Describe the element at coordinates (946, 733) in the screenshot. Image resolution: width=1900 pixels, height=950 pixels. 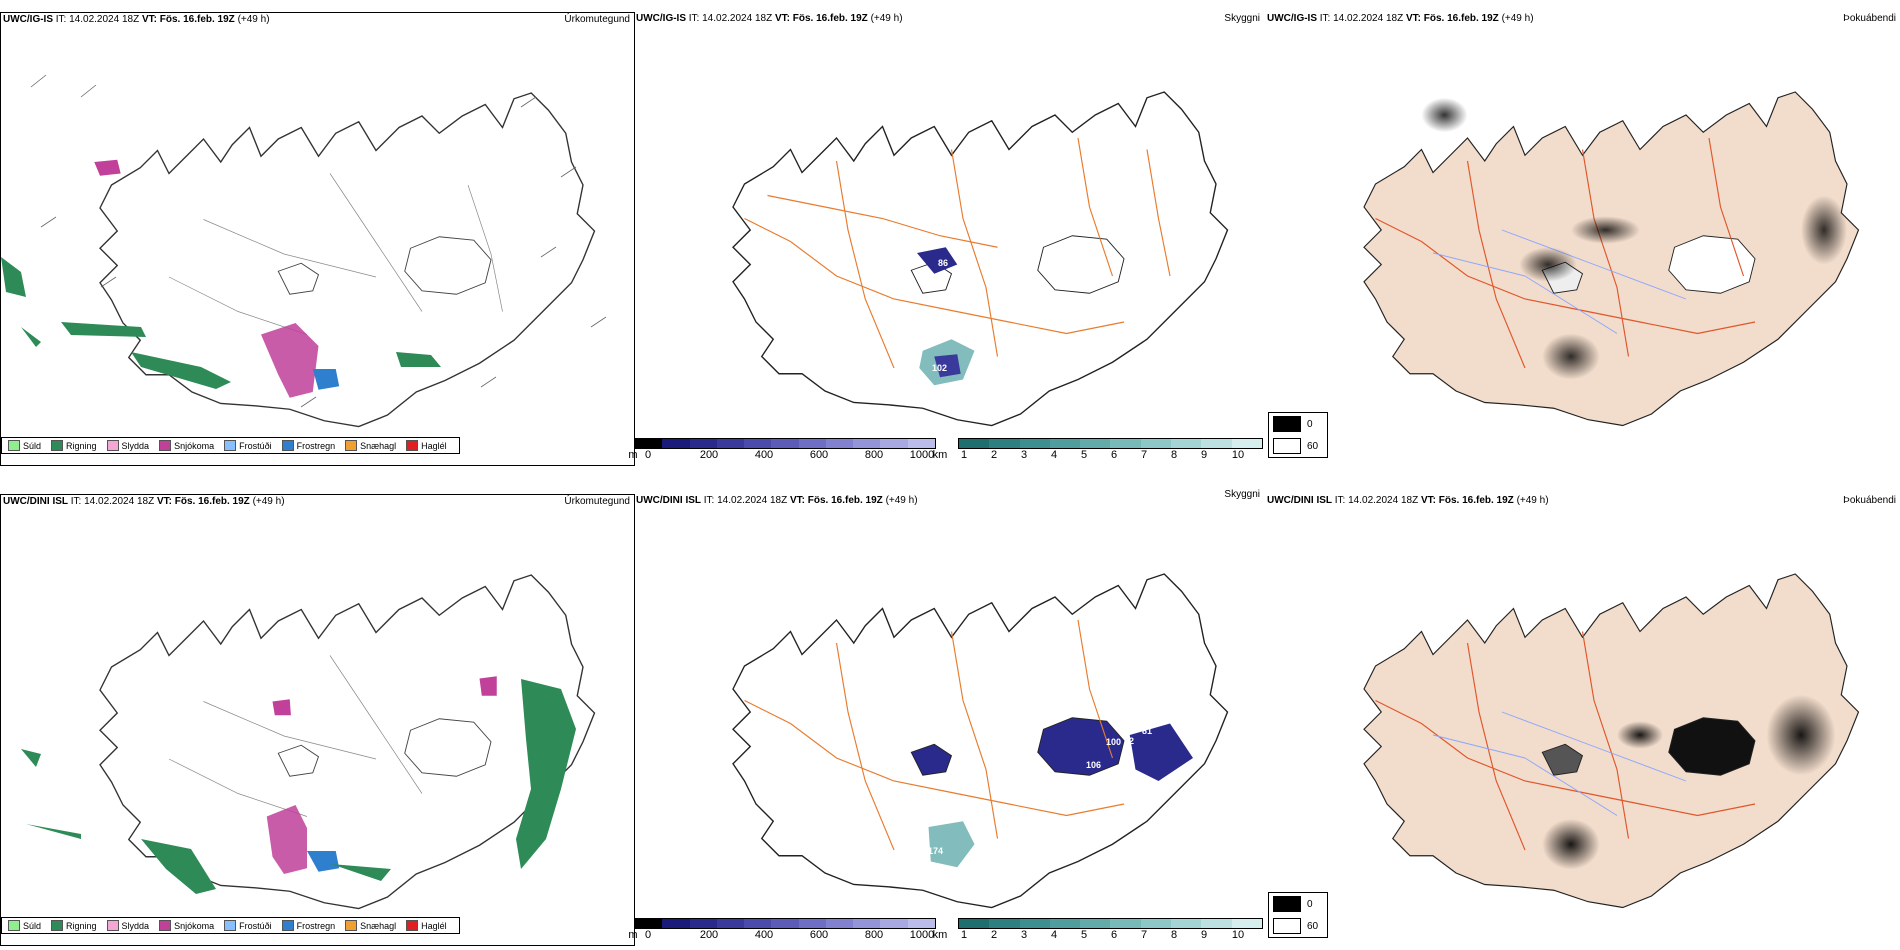
I see `cloud-label: 14` at that location.